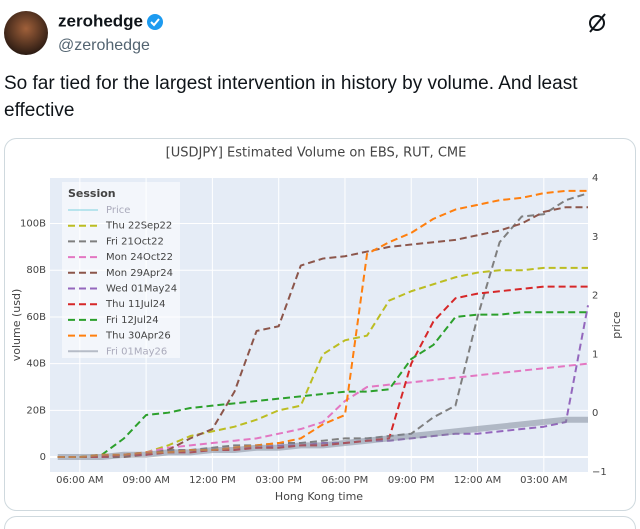 This screenshot has height=529, width=640. Describe the element at coordinates (595, 296) in the screenshot. I see `y2-tick-label: 2` at that location.